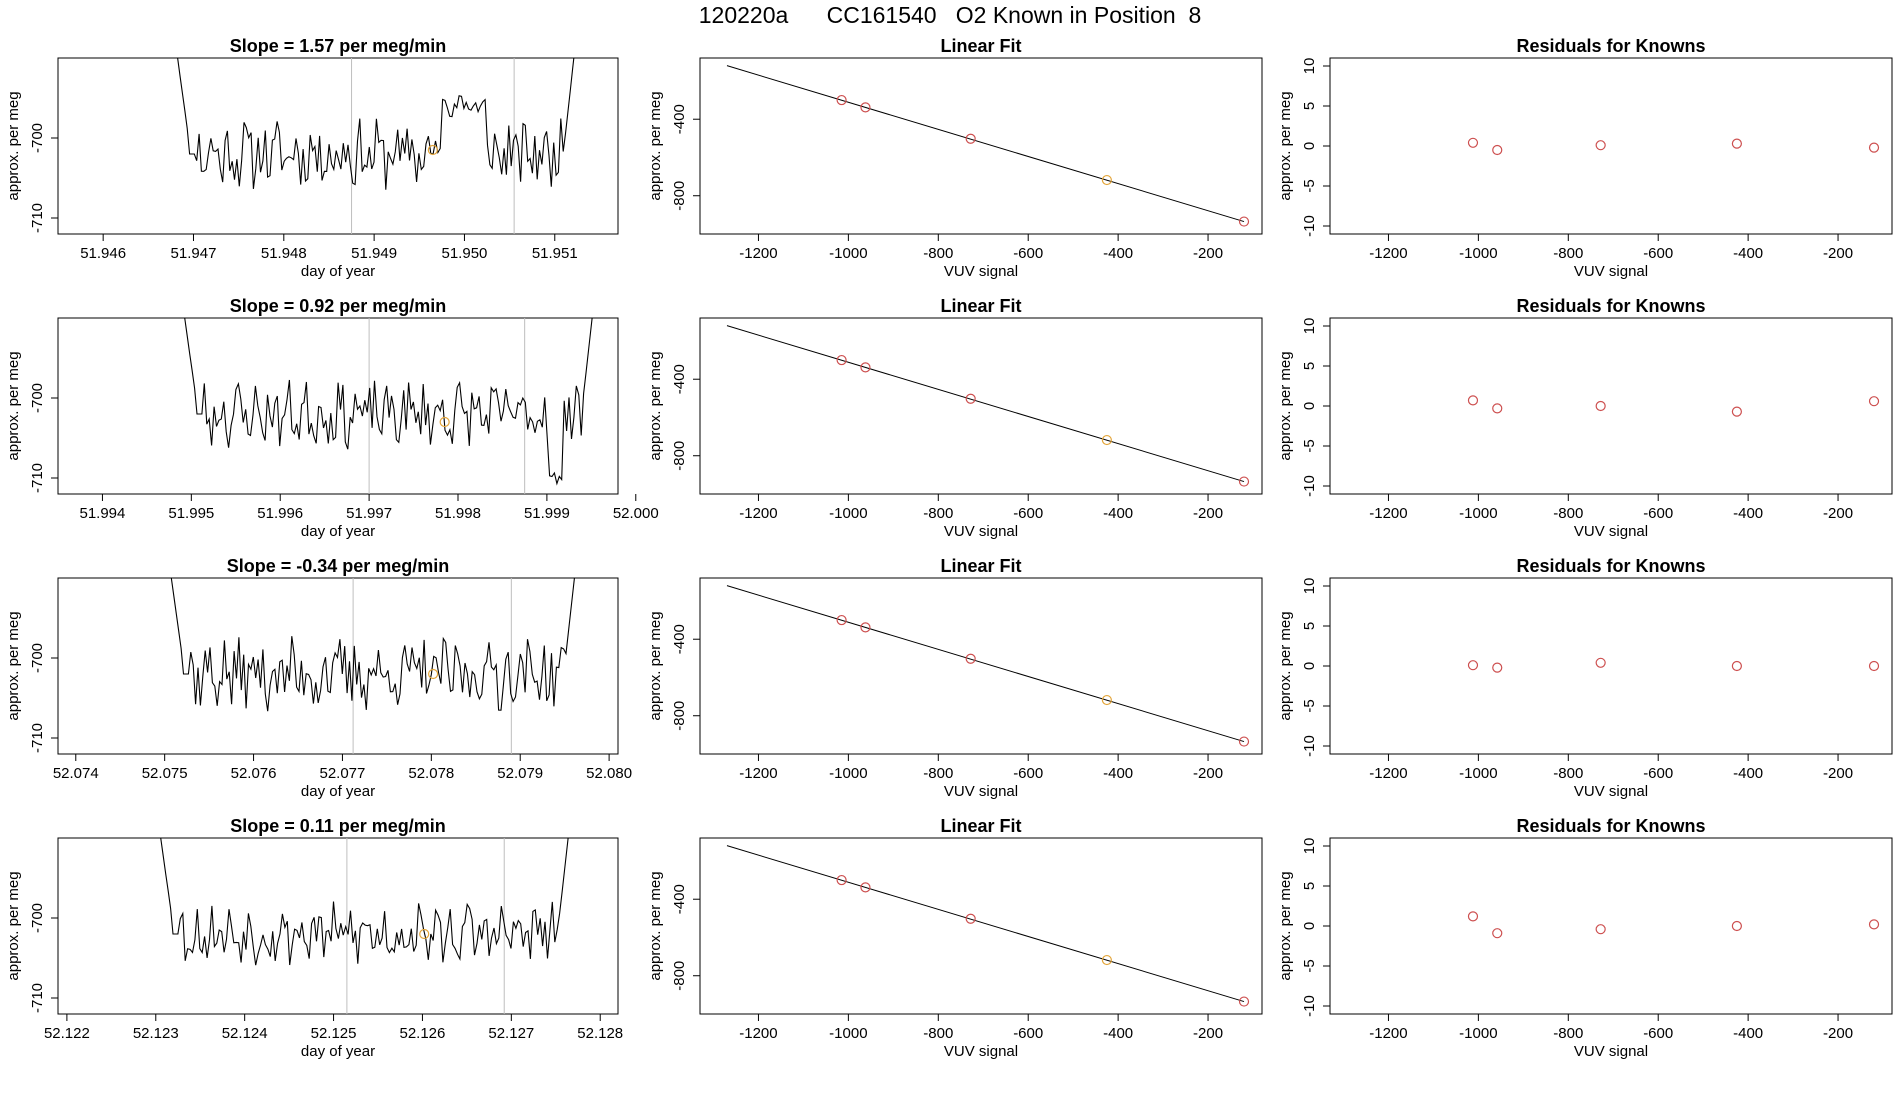 The height and width of the screenshot is (1100, 1900). What do you see at coordinates (338, 566) in the screenshot?
I see `panel-title: Slope = -0.34 per meg/min` at bounding box center [338, 566].